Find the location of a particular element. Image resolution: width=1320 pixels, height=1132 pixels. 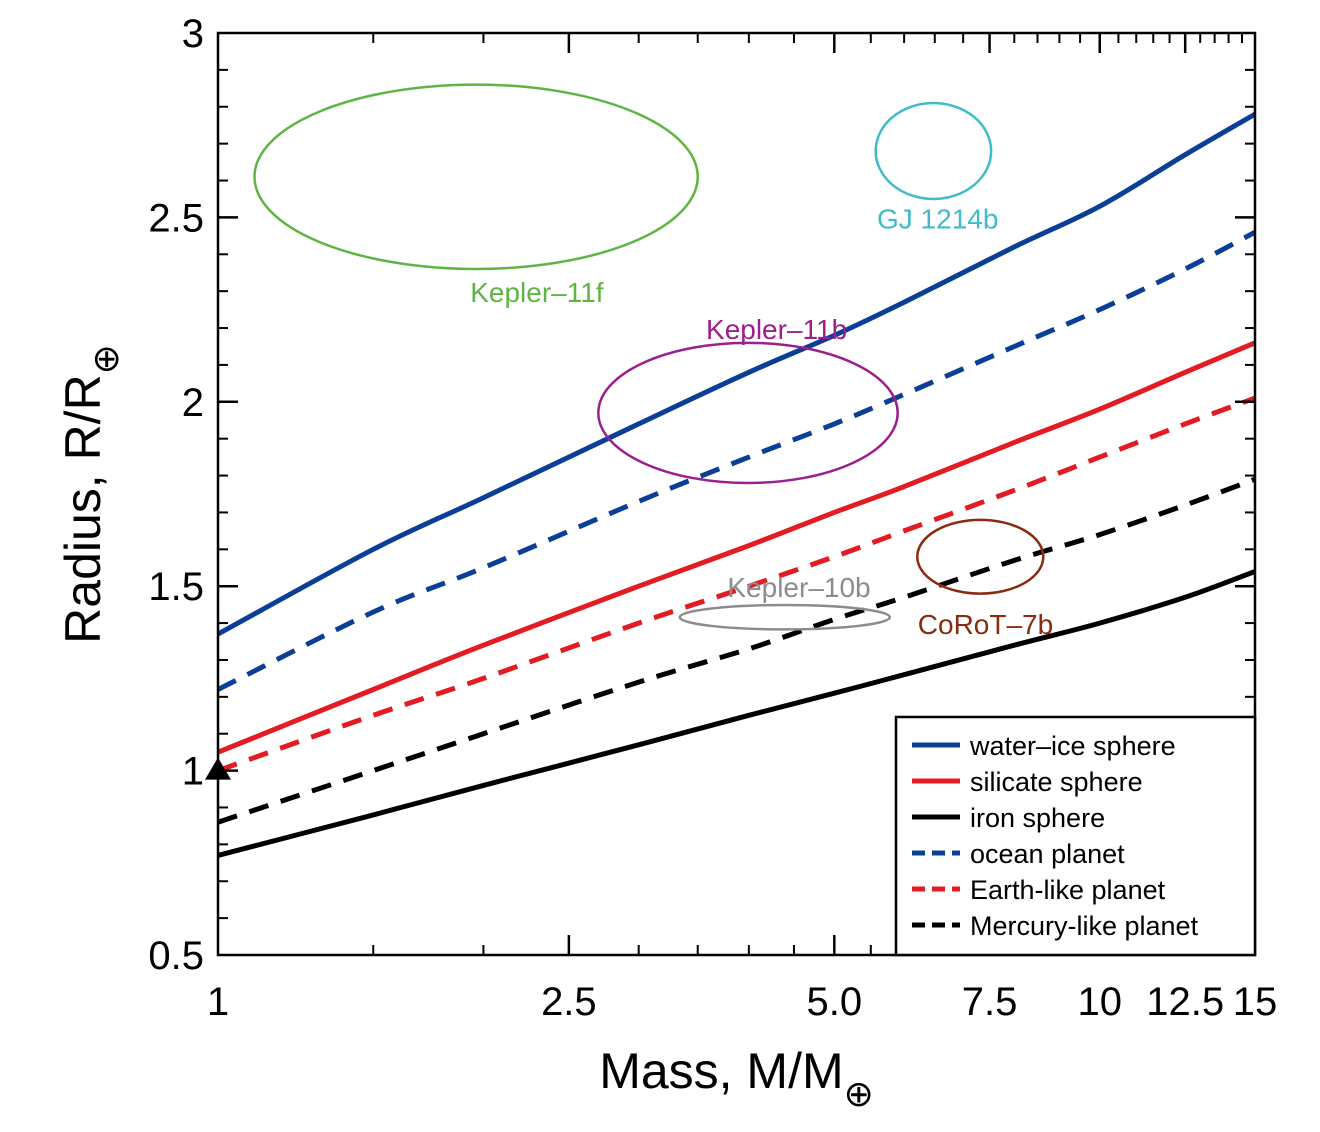

legend-label-silicate-sphere: silicate sphere is located at coordinates (1056, 782).